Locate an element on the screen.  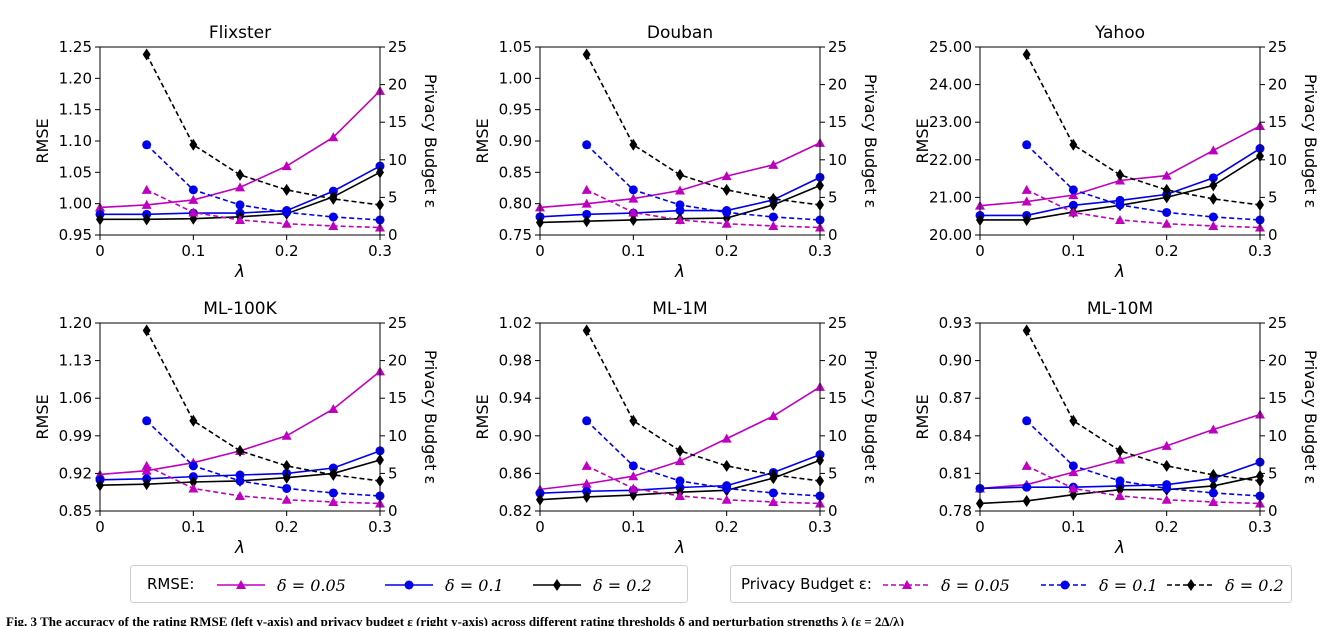
chart-title: ML-10M is located at coordinates (1120, 309).